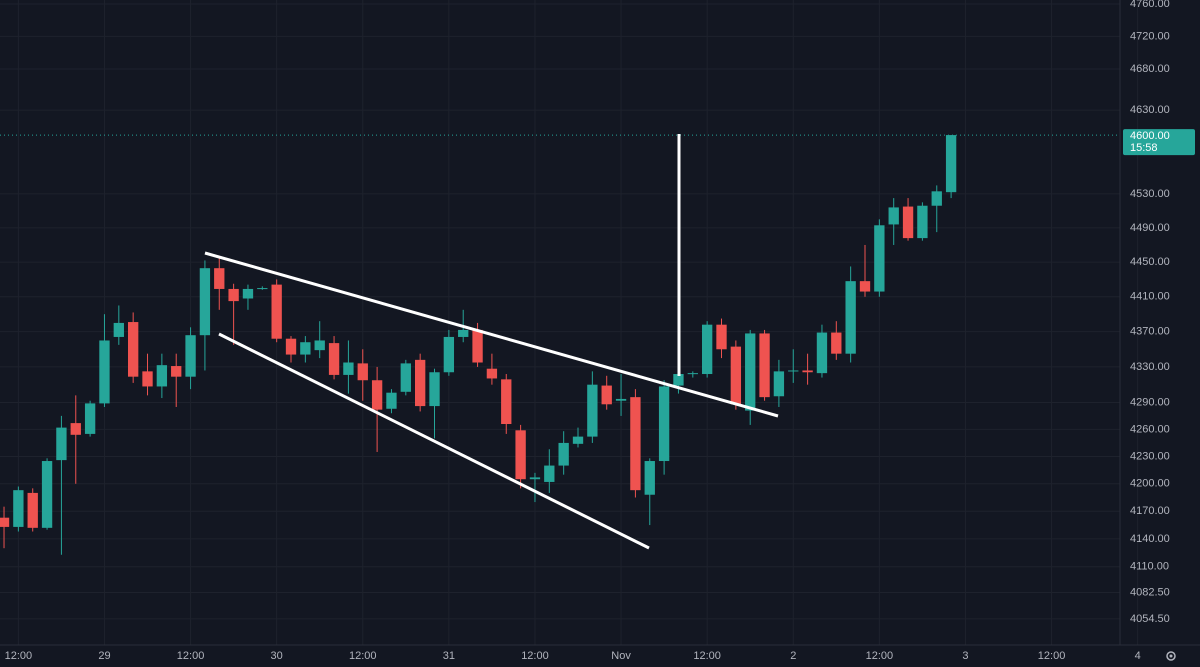  Describe the element at coordinates (1150, 69) in the screenshot. I see `y-tick-label: 4680.00` at that location.